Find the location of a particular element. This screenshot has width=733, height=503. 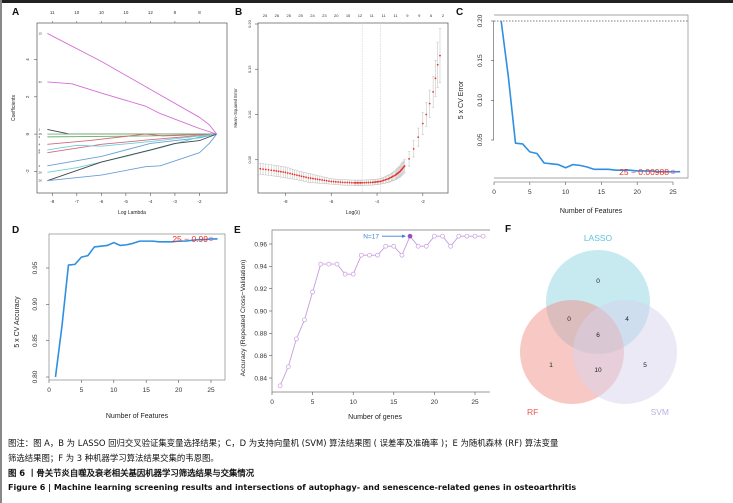

top-axis-label: 6 is located at coordinates (431, 15).